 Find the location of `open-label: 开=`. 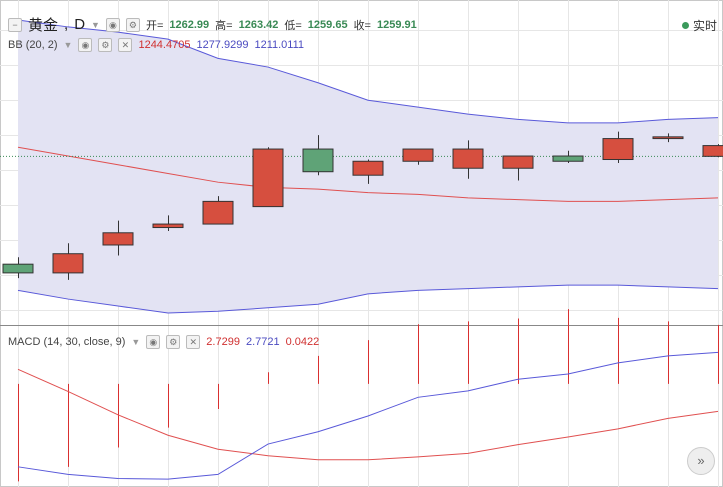

open-label: 开= is located at coordinates (154, 25).